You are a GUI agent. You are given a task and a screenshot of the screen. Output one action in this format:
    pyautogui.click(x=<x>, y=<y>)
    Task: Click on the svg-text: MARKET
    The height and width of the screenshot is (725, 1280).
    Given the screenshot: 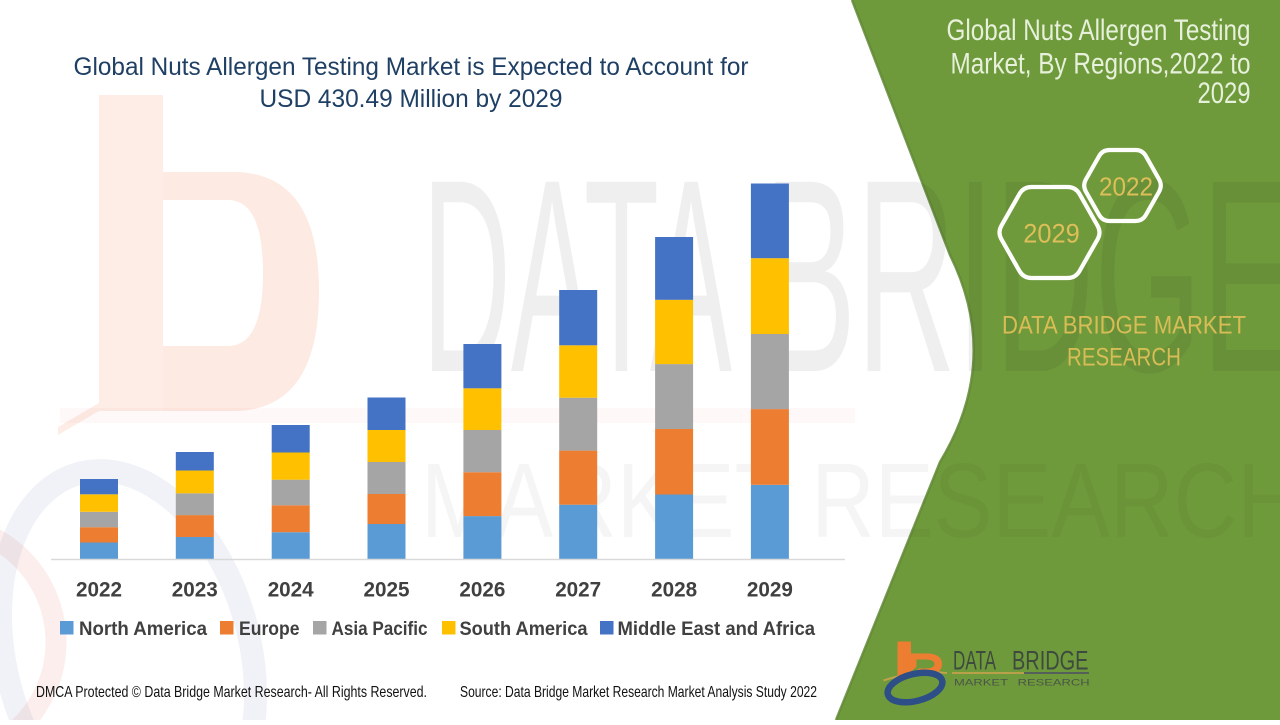 What is the action you would take?
    pyautogui.click(x=981, y=683)
    